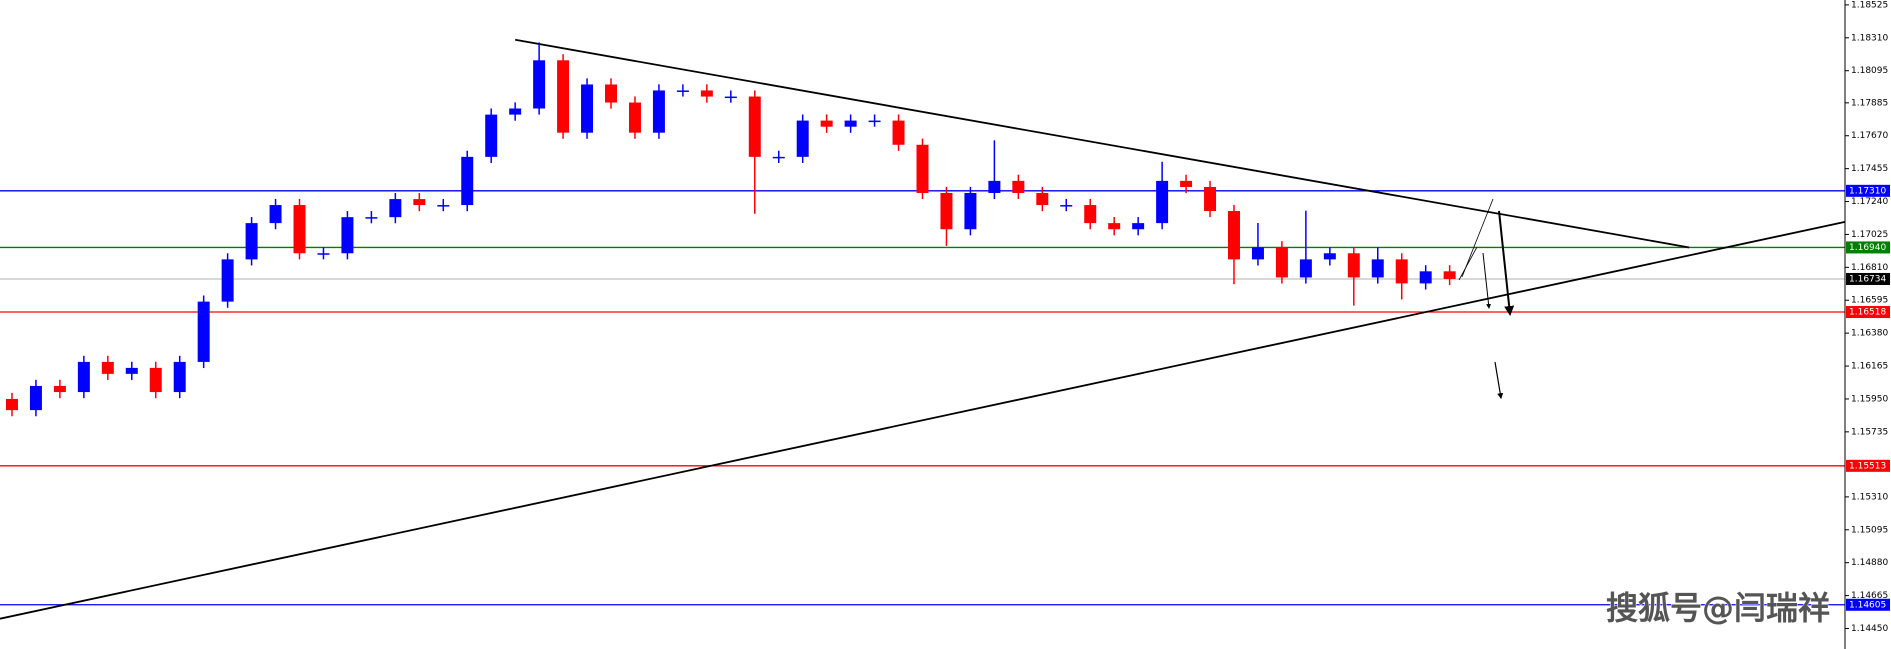 This screenshot has height=649, width=1891. I want to click on forecast-arrows, so click(1486, 299).